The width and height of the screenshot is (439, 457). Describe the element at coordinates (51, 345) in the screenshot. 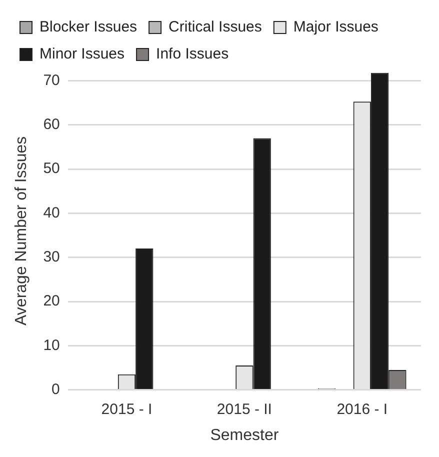

I see `y-tick-label: 10` at that location.